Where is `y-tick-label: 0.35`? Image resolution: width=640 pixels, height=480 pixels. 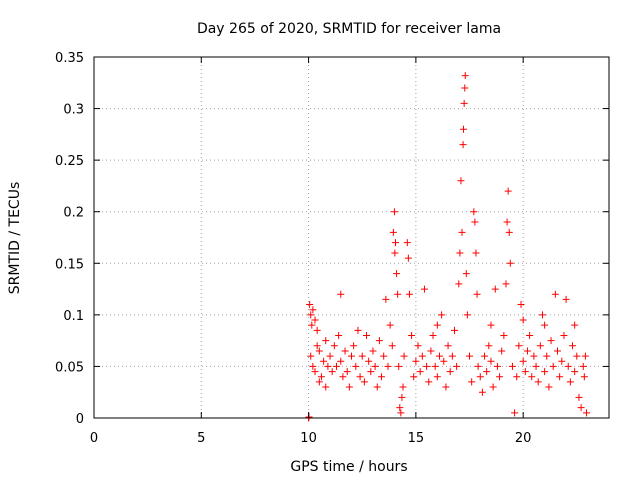 y-tick-label: 0.35 is located at coordinates (69, 58).